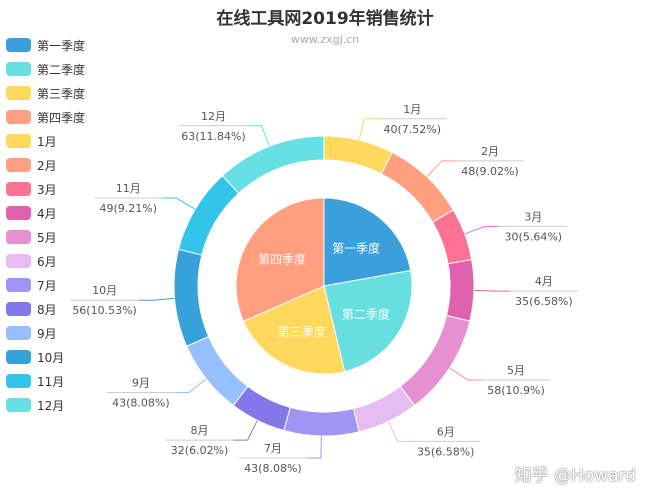 This screenshot has width=650, height=500. I want to click on legend-item: 10月, so click(45, 357).